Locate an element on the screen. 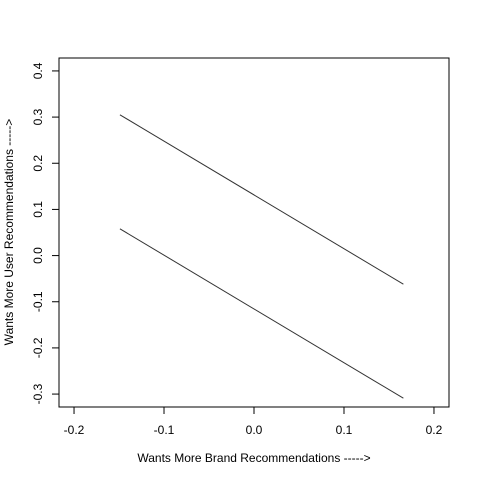 The height and width of the screenshot is (480, 480). x-axis-label: Wants More Brand Recommendations -----> is located at coordinates (253, 458).